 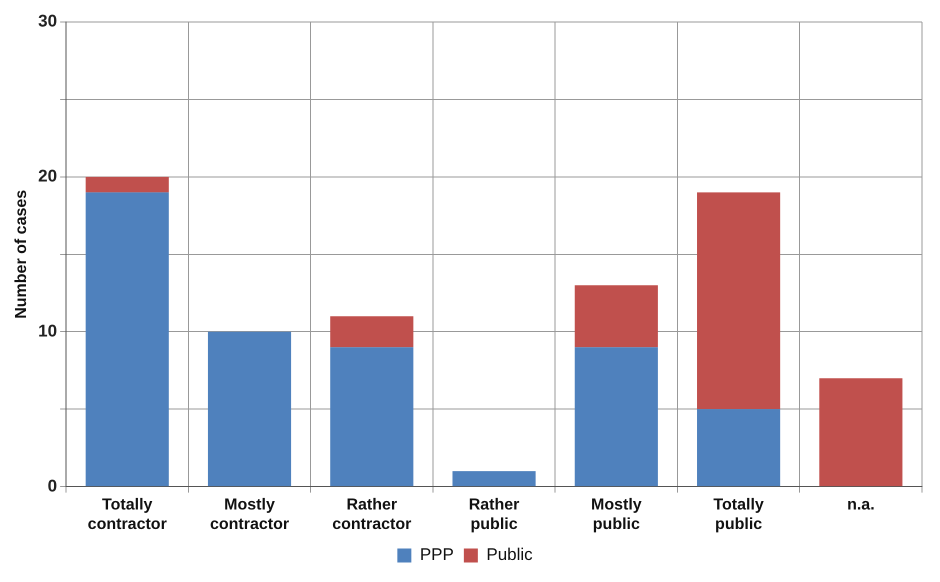 What do you see at coordinates (861, 505) in the screenshot?
I see `x-tick-label: n.a.` at bounding box center [861, 505].